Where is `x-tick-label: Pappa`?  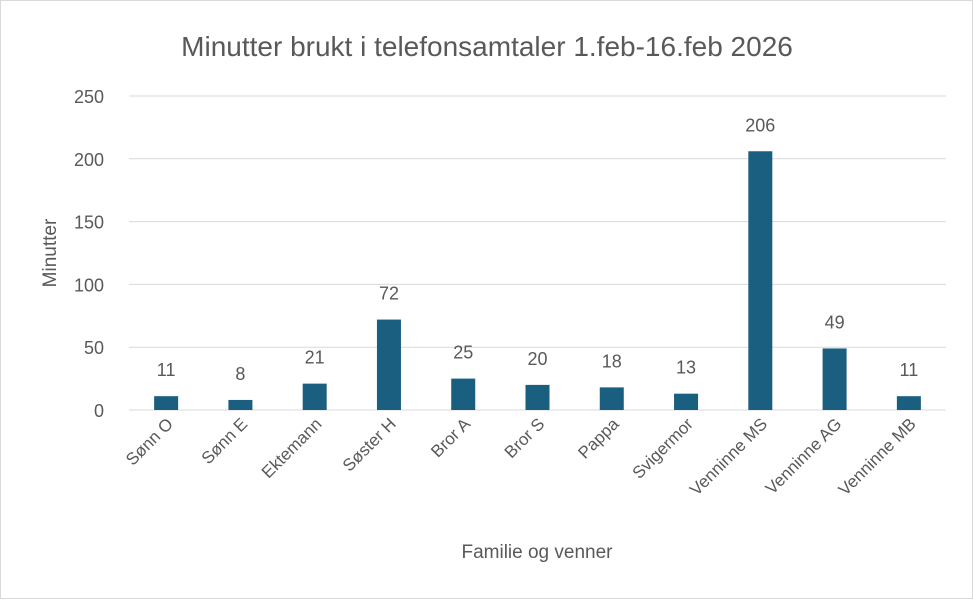
x-tick-label: Pappa is located at coordinates (598, 438).